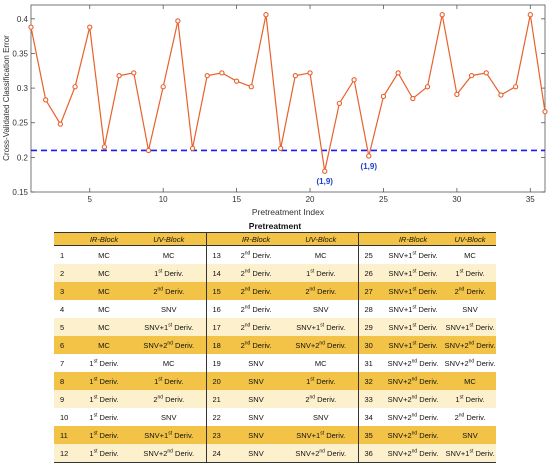  What do you see at coordinates (169, 327) in the screenshot?
I see `uv-block-cell: SNV+1st Deriv.` at bounding box center [169, 327].